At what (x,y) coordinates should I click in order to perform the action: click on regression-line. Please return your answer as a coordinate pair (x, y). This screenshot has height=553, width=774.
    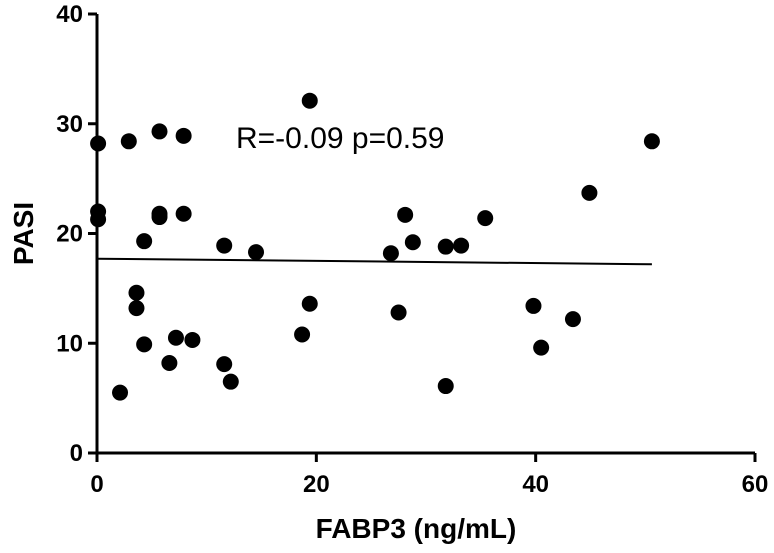
    Looking at the image, I should click on (374, 261).